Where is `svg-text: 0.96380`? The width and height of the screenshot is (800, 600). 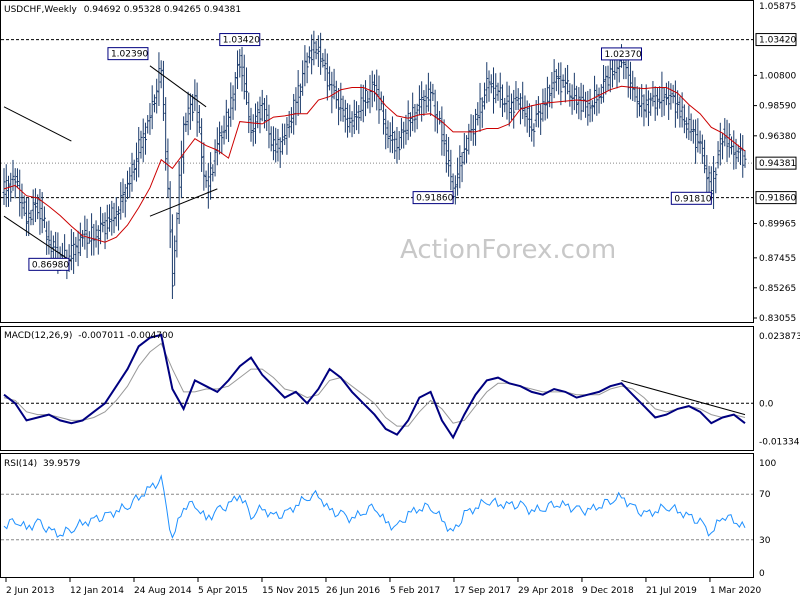 svg-text: 0.96380 is located at coordinates (777, 137).